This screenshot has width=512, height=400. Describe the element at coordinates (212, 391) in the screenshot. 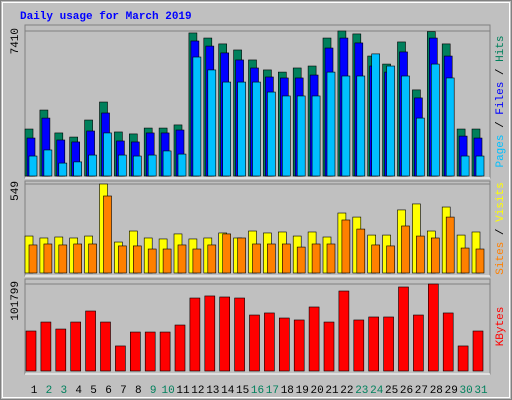

I see `x-tick-label: 13` at that location.